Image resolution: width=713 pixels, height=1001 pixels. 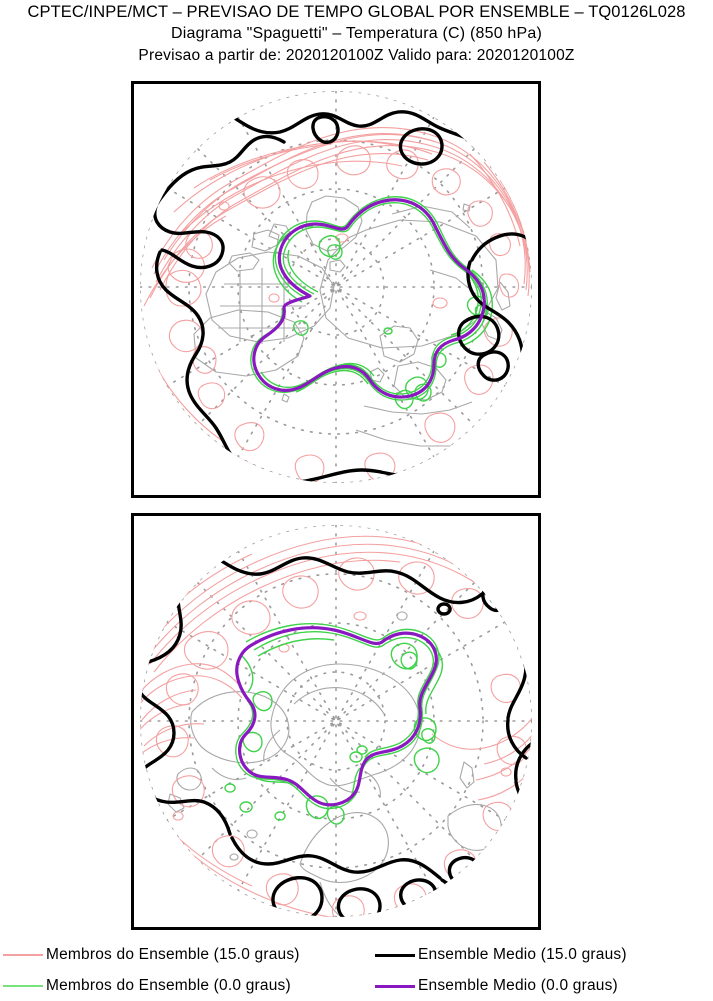 I want to click on legend-swatch-members-15-line, so click(x=23, y=955).